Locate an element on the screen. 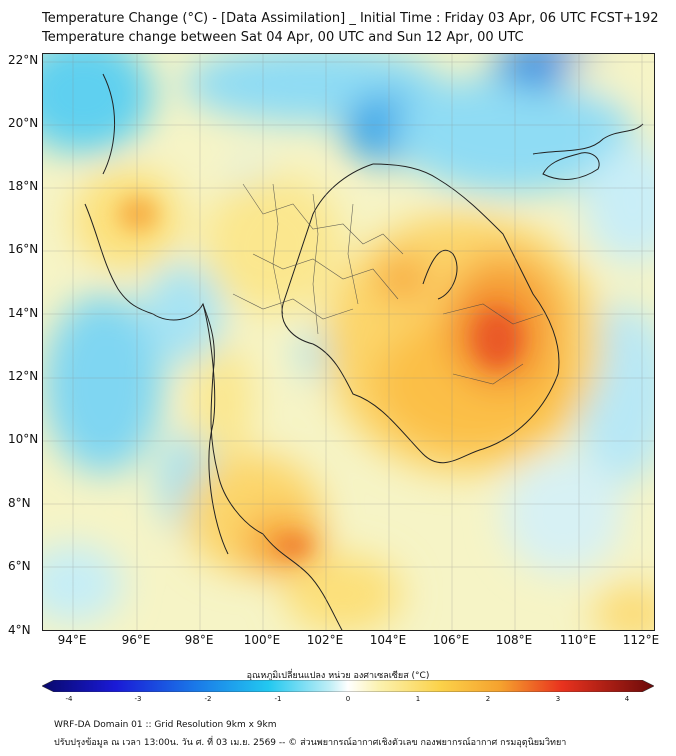  lat-label-6: 6°N is located at coordinates (19, 566).